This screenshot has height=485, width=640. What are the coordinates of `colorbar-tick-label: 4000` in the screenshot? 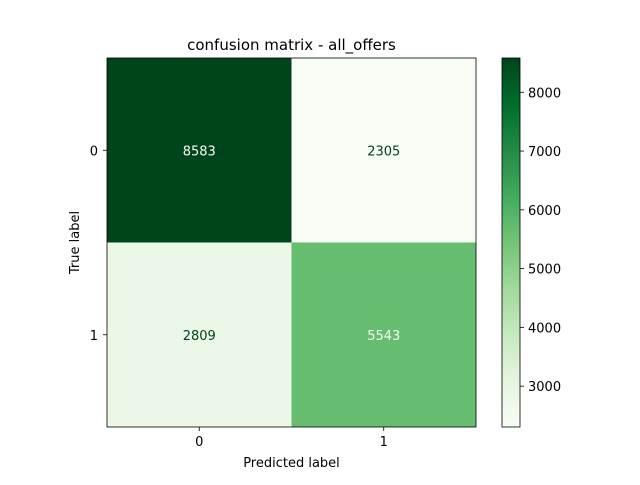 It's located at (544, 328).